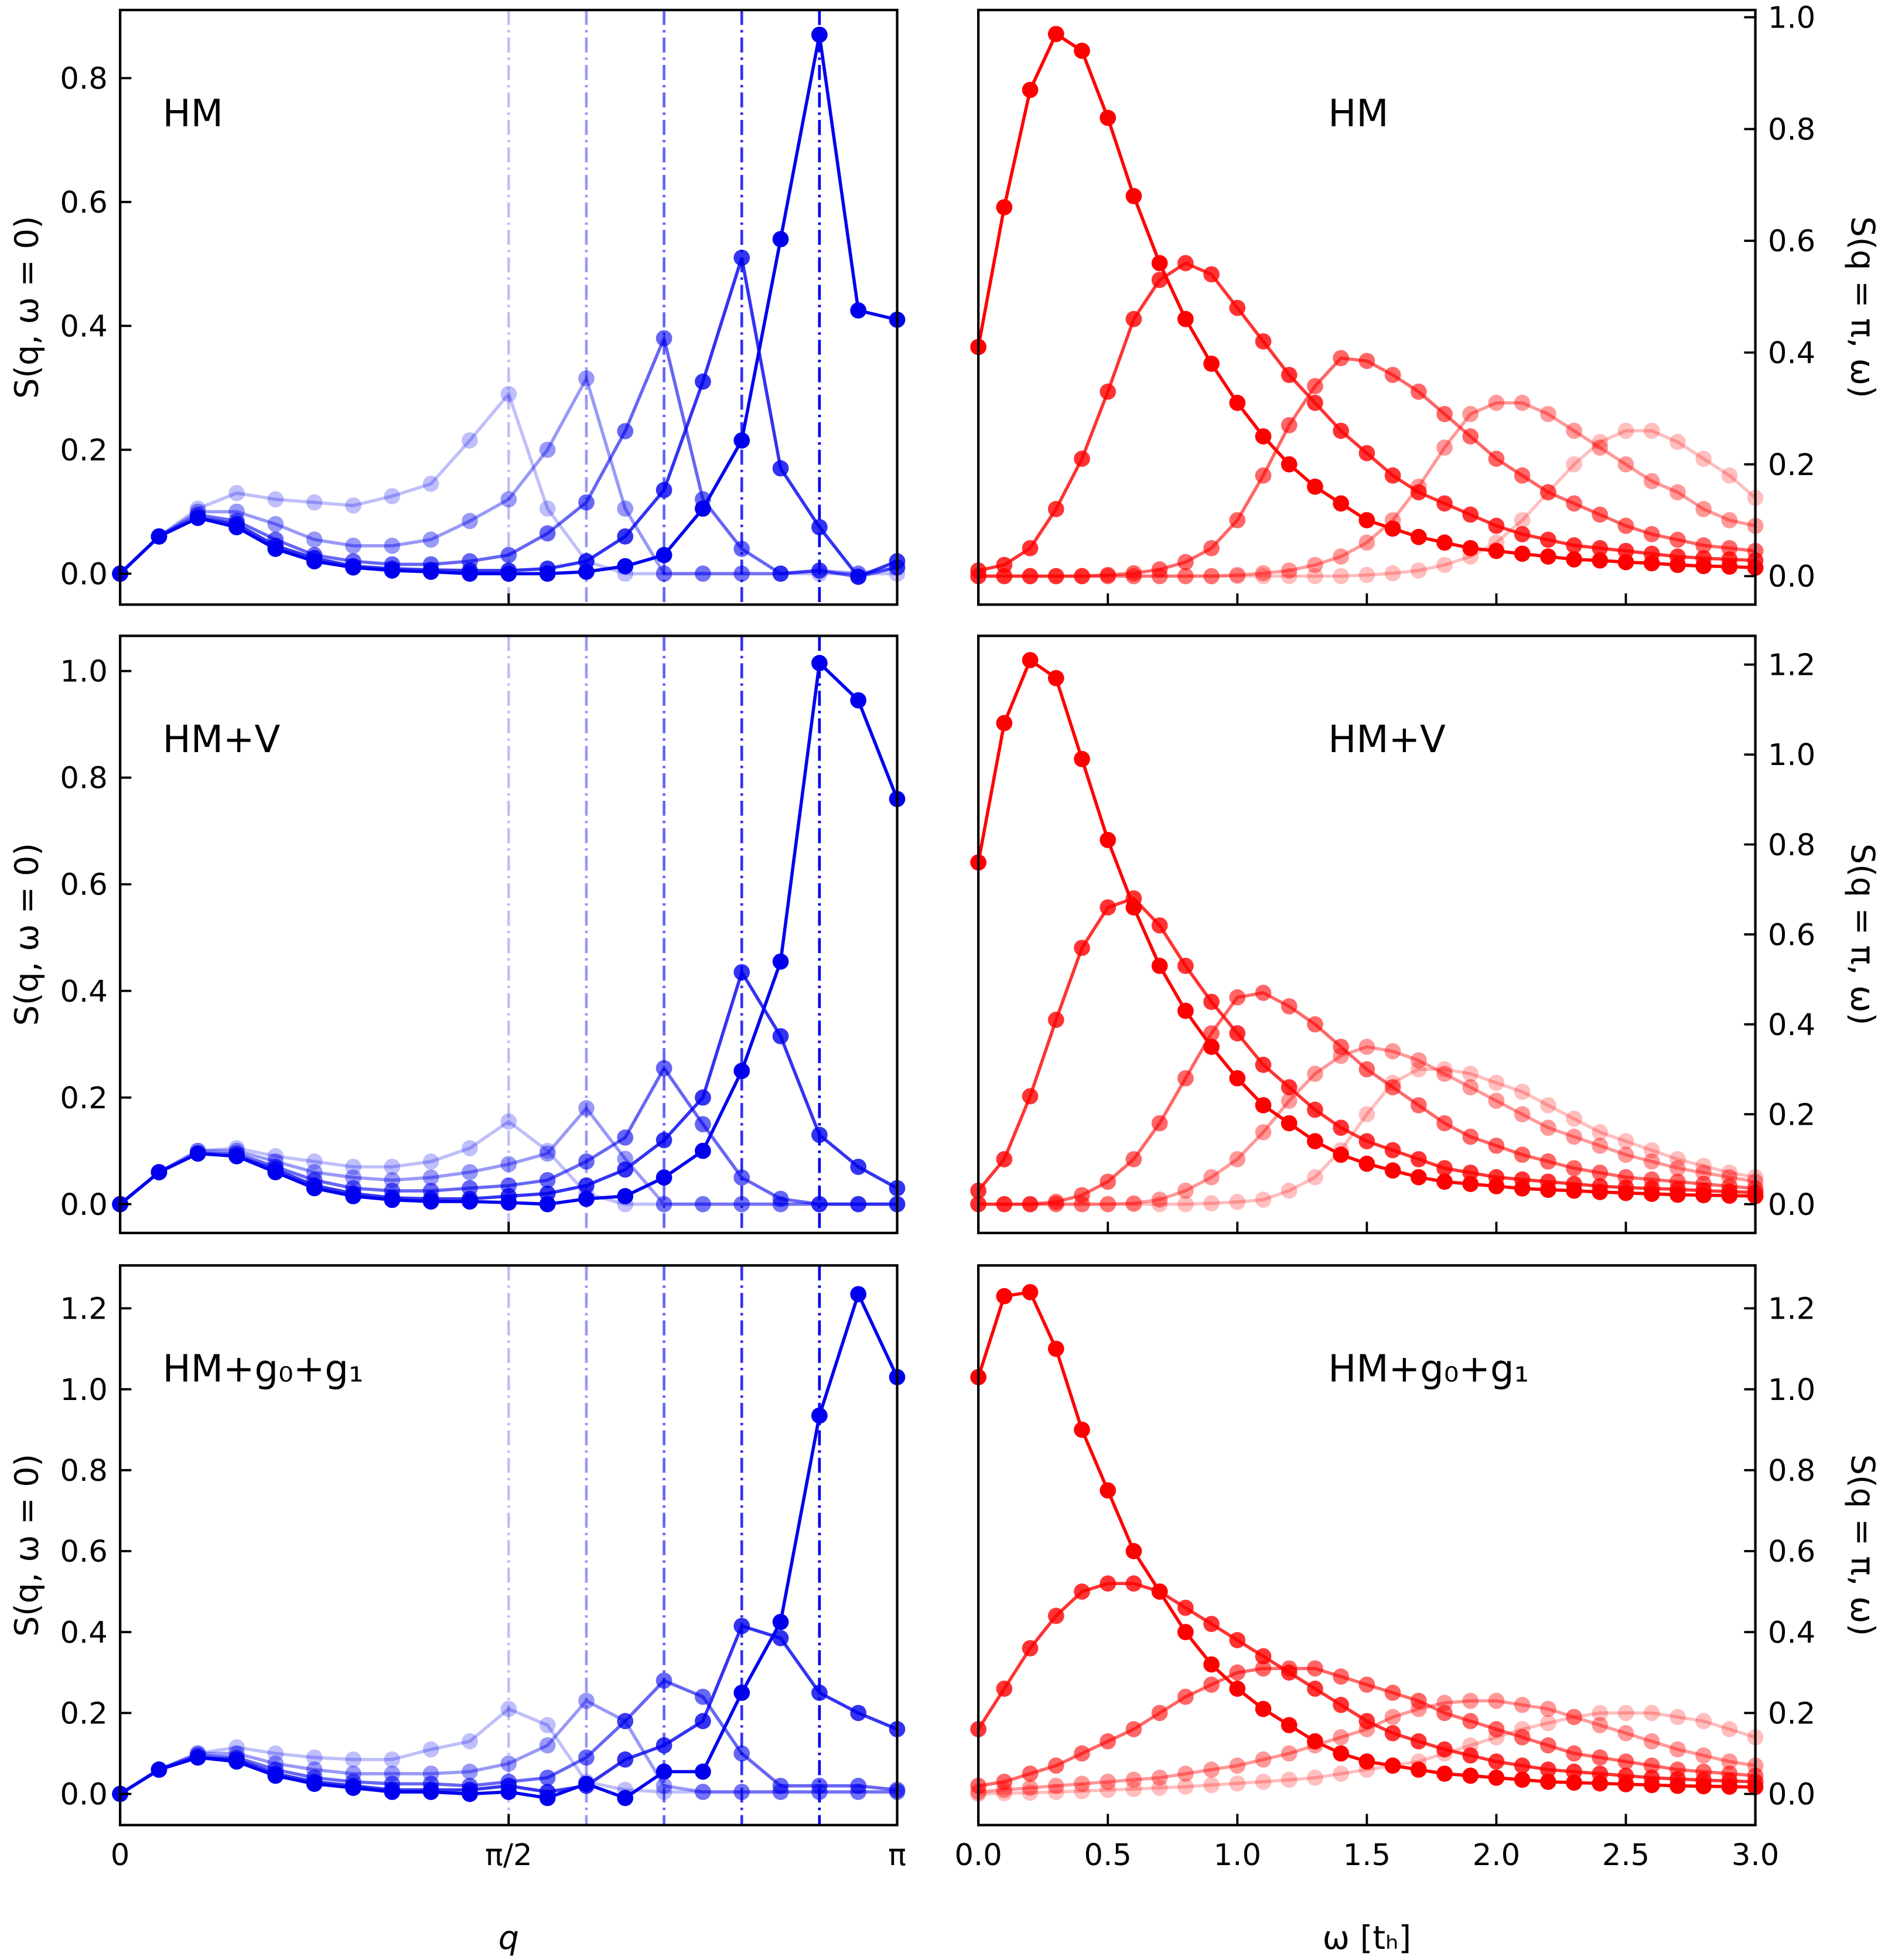 The image size is (1878, 1960). Describe the element at coordinates (83, 1098) in the screenshot. I see `y-tick-label: 0.2` at that location.